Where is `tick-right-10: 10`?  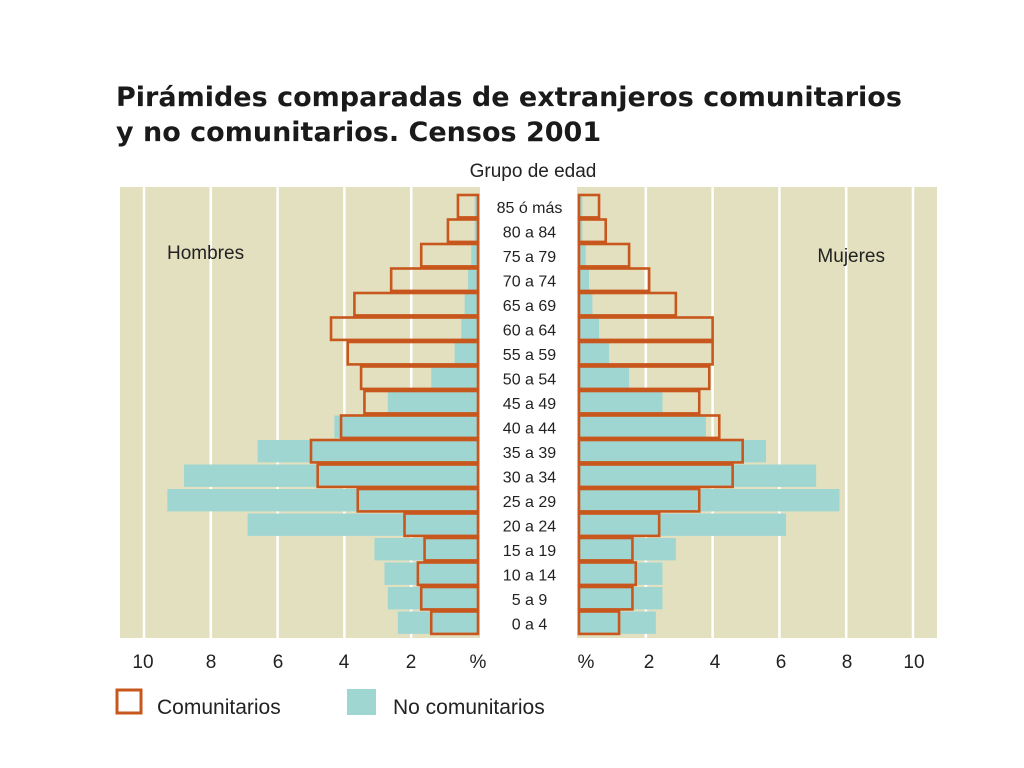
tick-right-10: 10 is located at coordinates (913, 662).